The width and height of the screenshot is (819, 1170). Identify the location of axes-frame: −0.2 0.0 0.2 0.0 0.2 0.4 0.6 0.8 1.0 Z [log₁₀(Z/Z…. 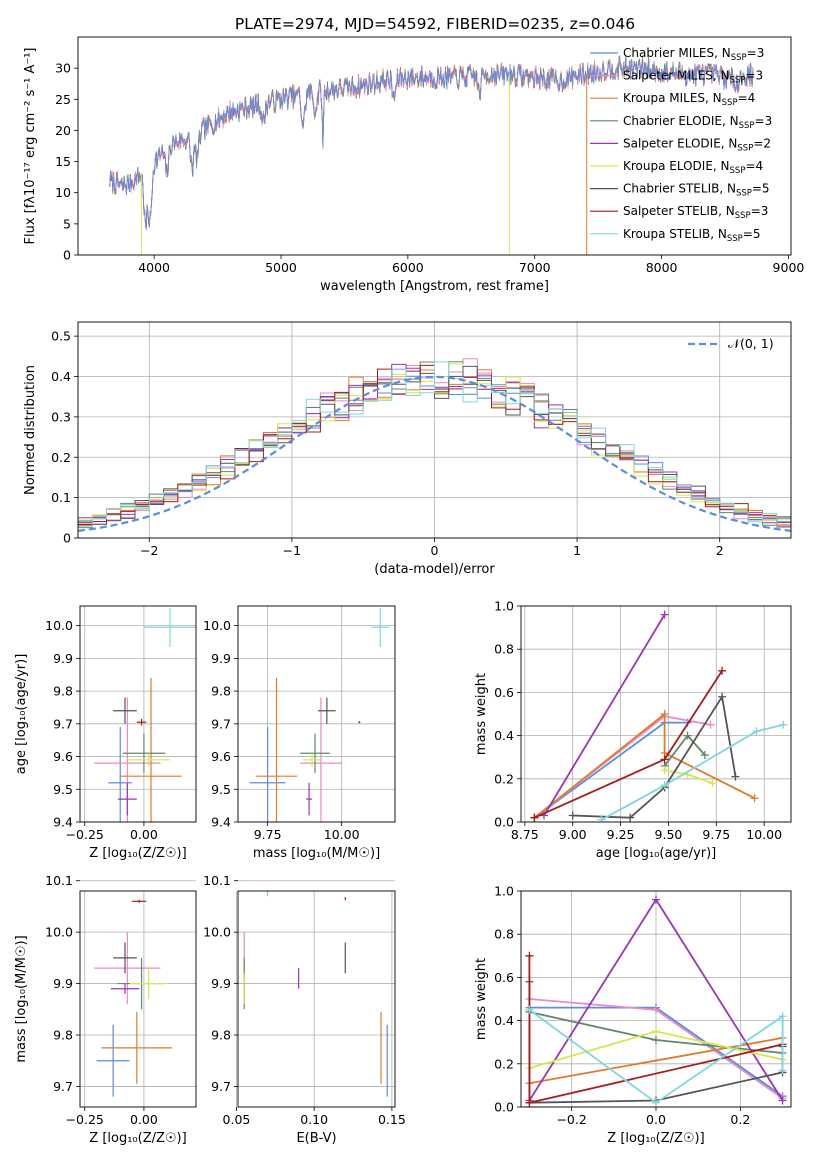
(633, 1015).